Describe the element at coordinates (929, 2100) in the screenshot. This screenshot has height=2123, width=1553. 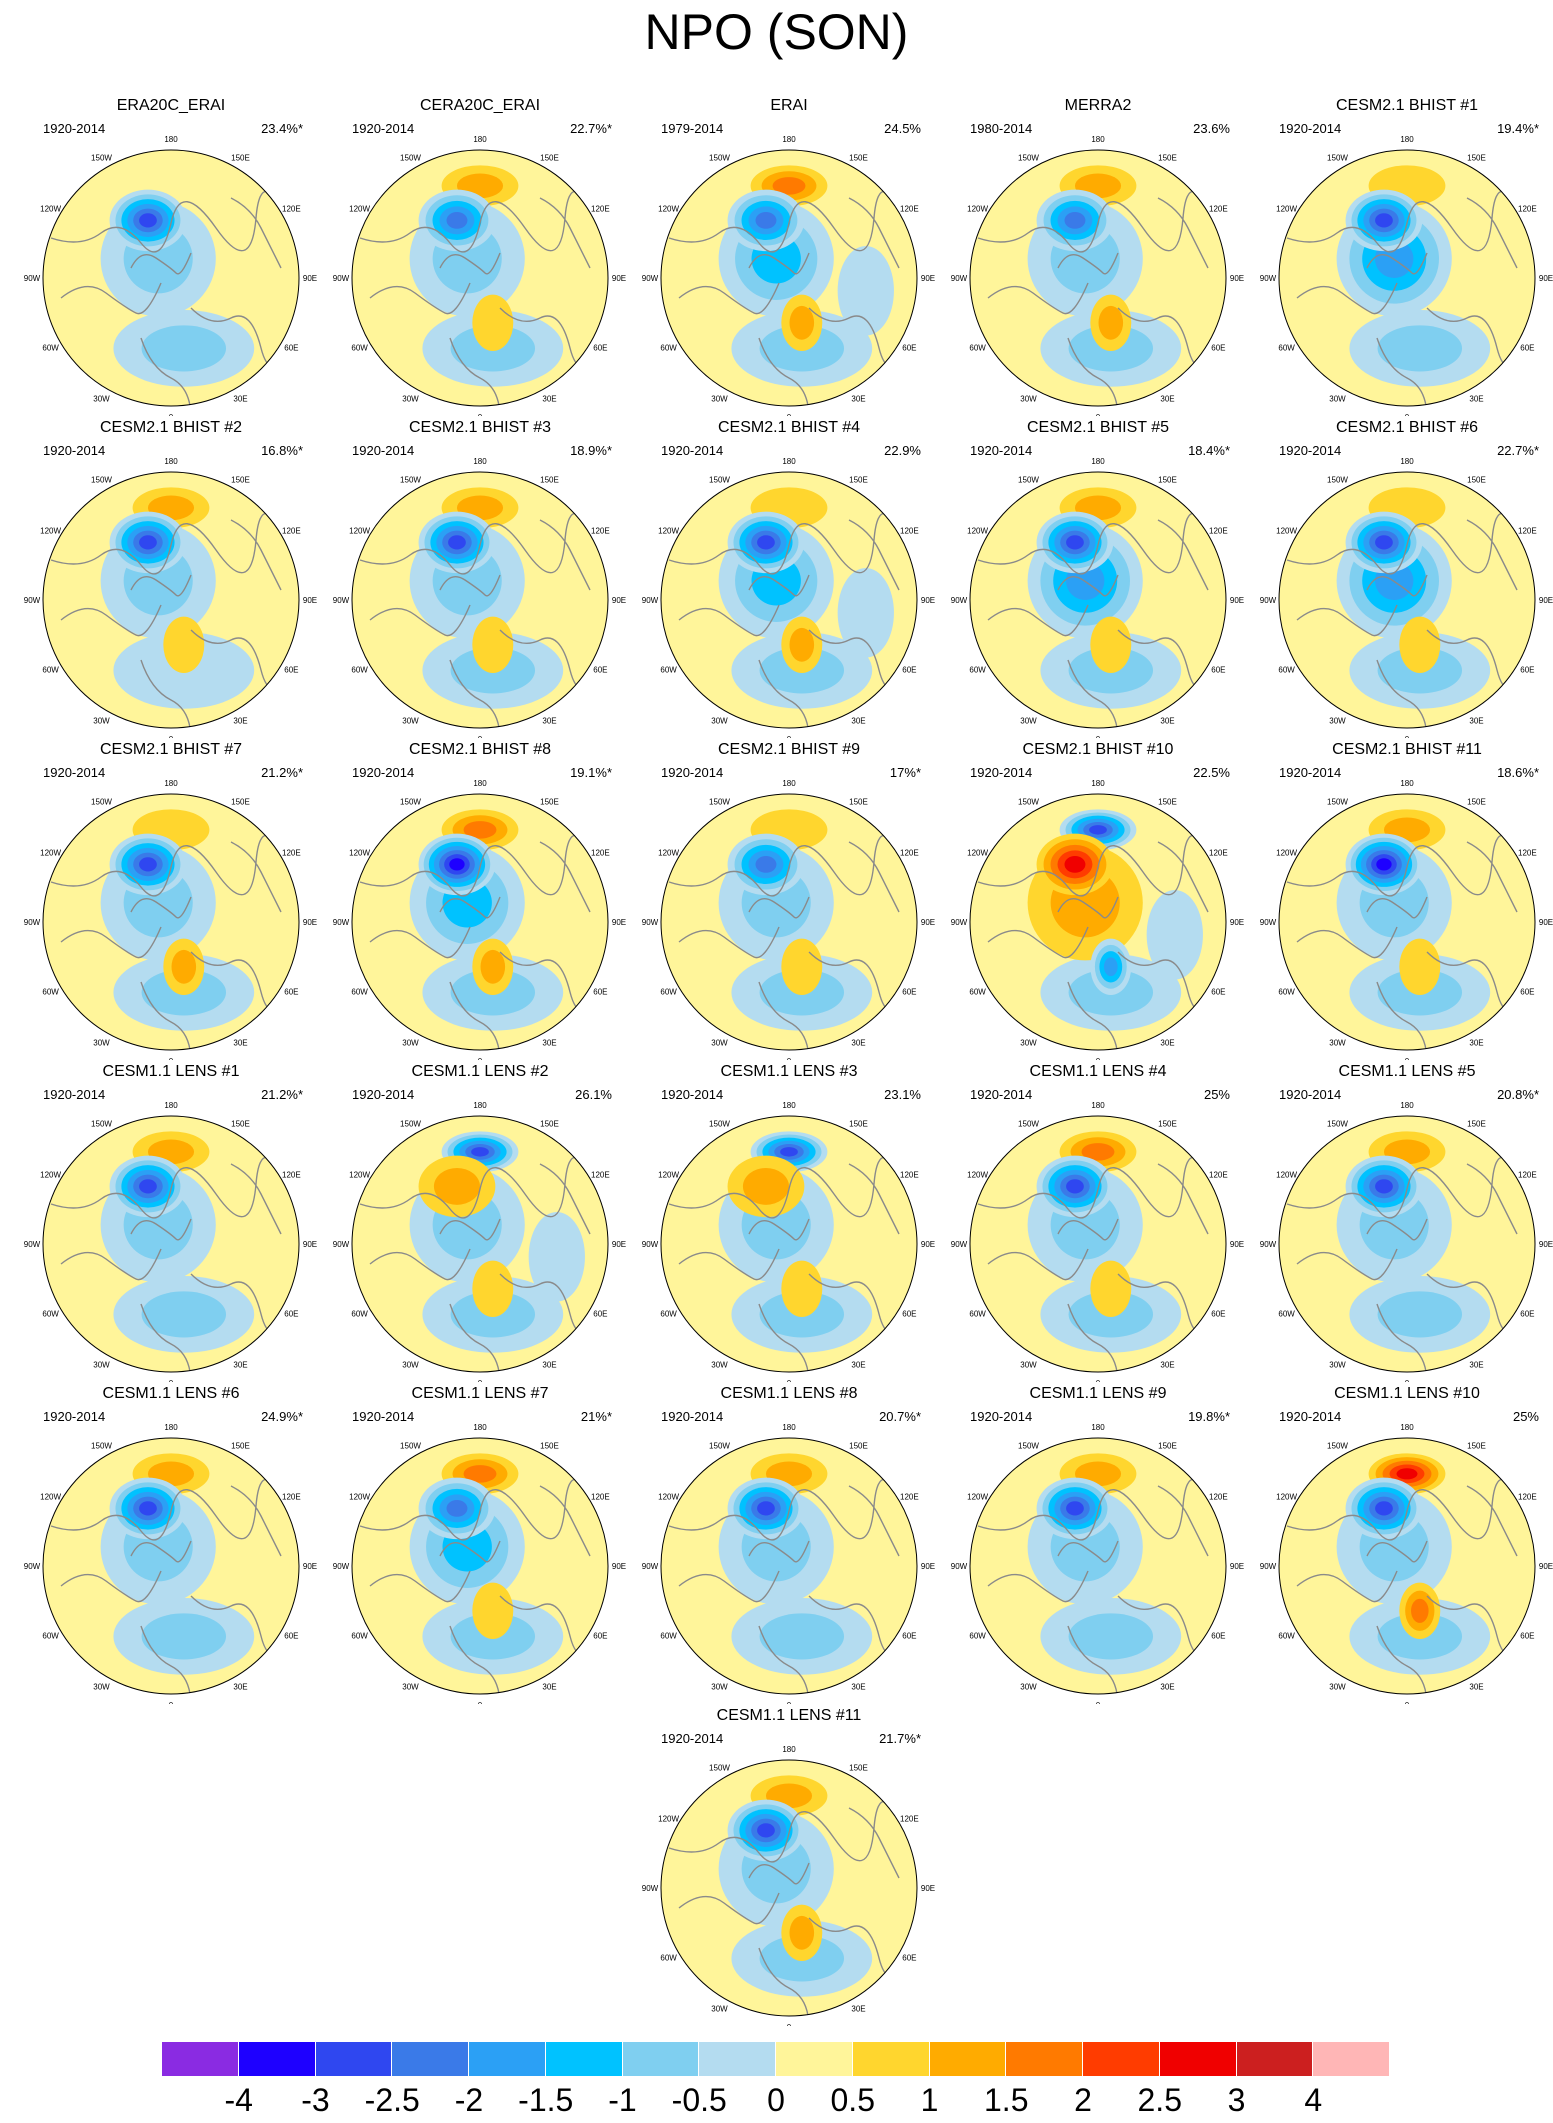
I see `colorbar-tick-label: 1` at that location.